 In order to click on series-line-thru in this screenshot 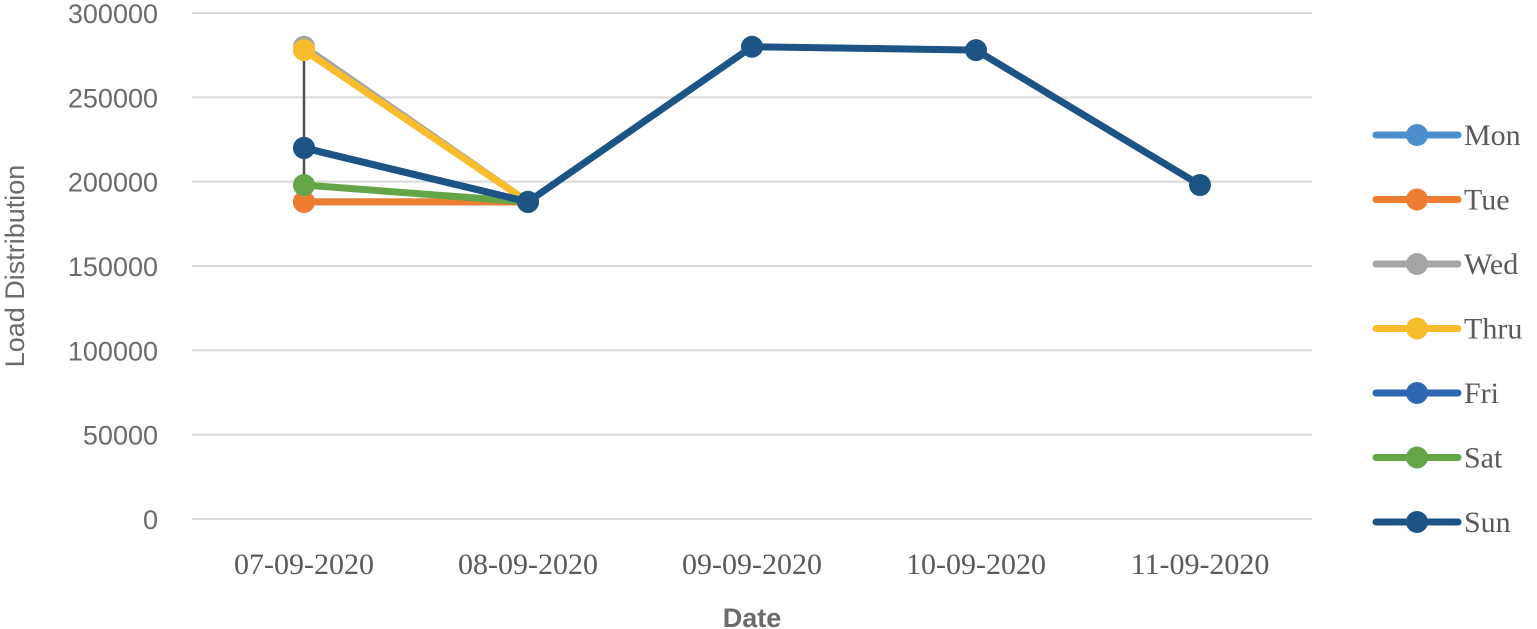, I will do `click(416, 126)`.